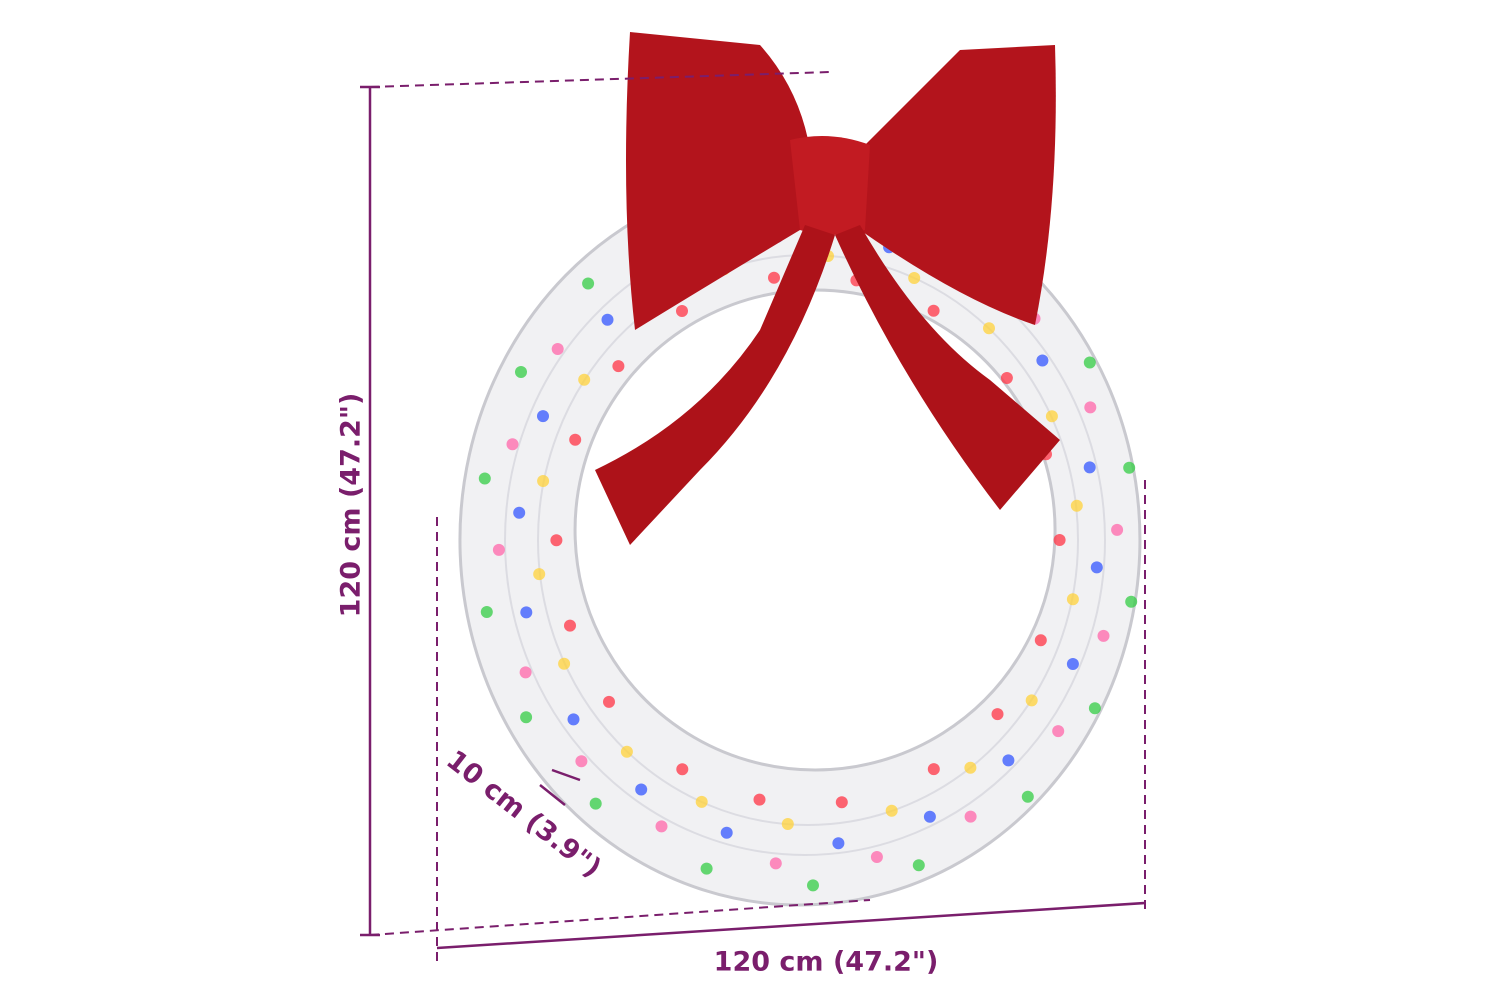  I want to click on width-label: 120 cm (47.2"), so click(826, 962).